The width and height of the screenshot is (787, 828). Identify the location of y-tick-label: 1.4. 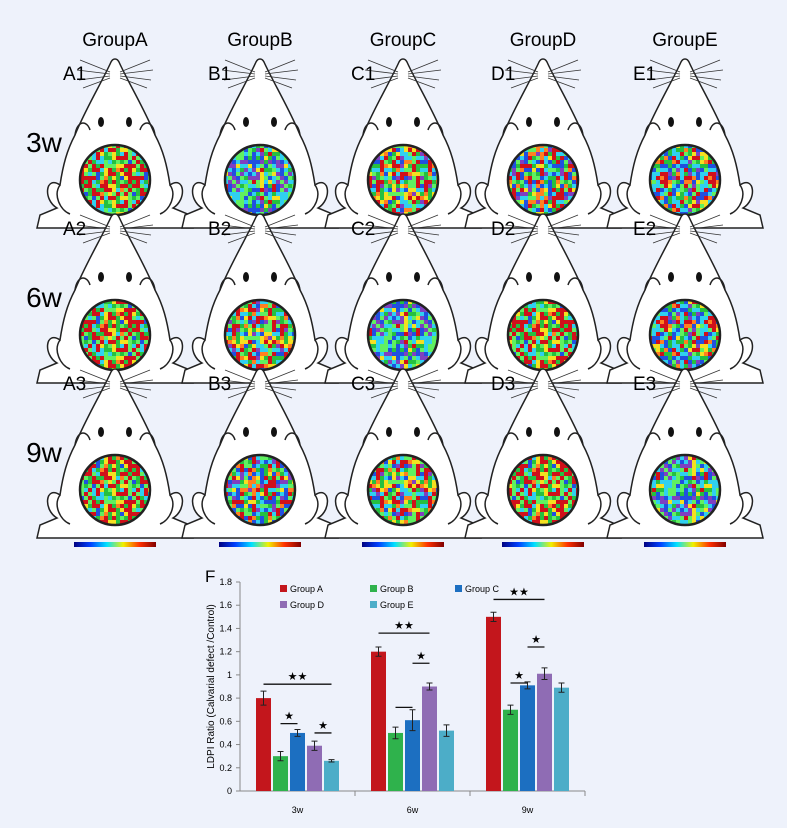
(225, 628).